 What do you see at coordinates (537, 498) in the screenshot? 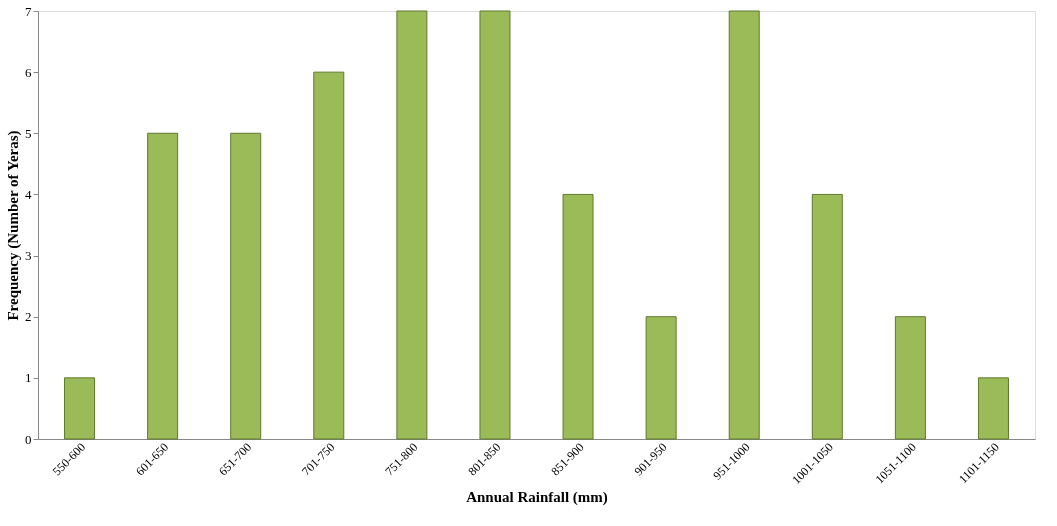
I see `x-axis-title: Annual Rainfall (mm)` at bounding box center [537, 498].